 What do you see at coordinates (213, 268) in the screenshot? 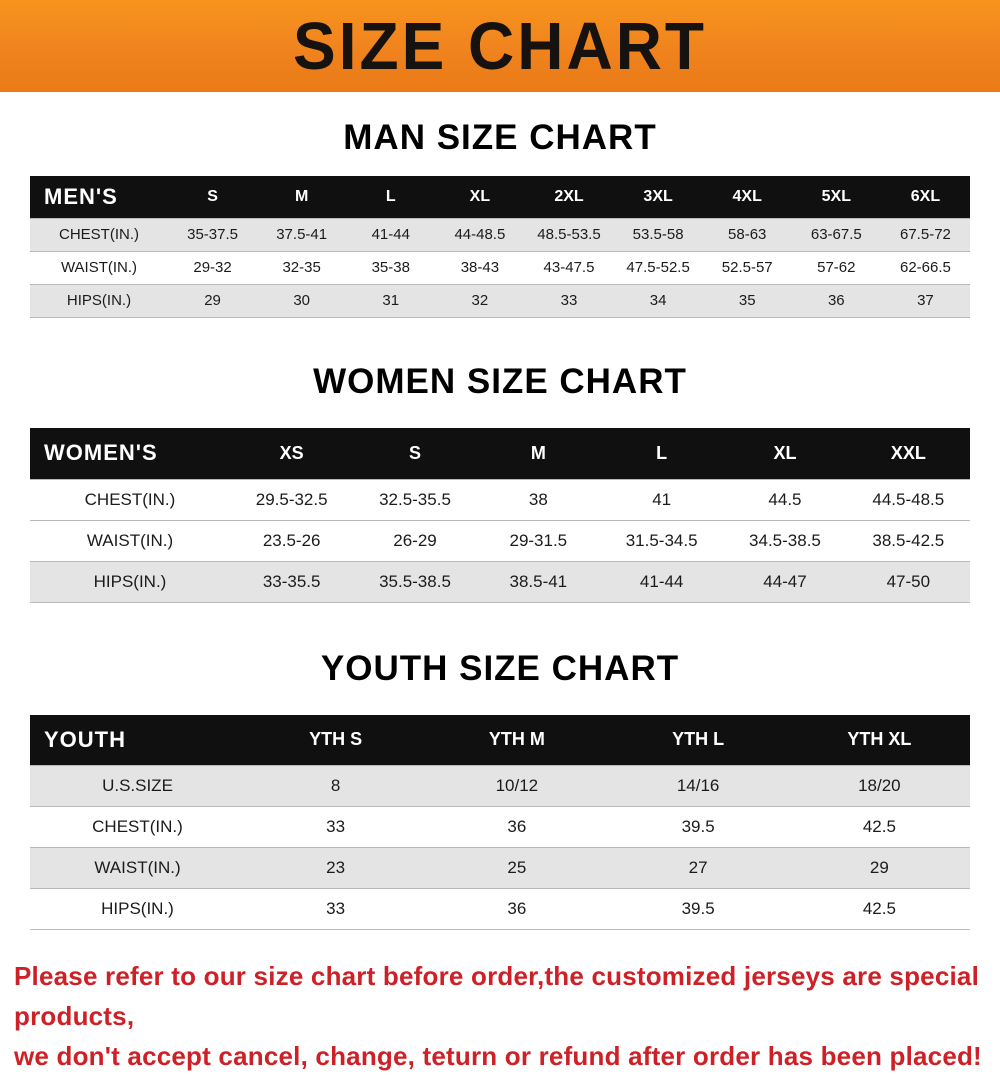
I see `value-cell: 29-32` at bounding box center [213, 268].